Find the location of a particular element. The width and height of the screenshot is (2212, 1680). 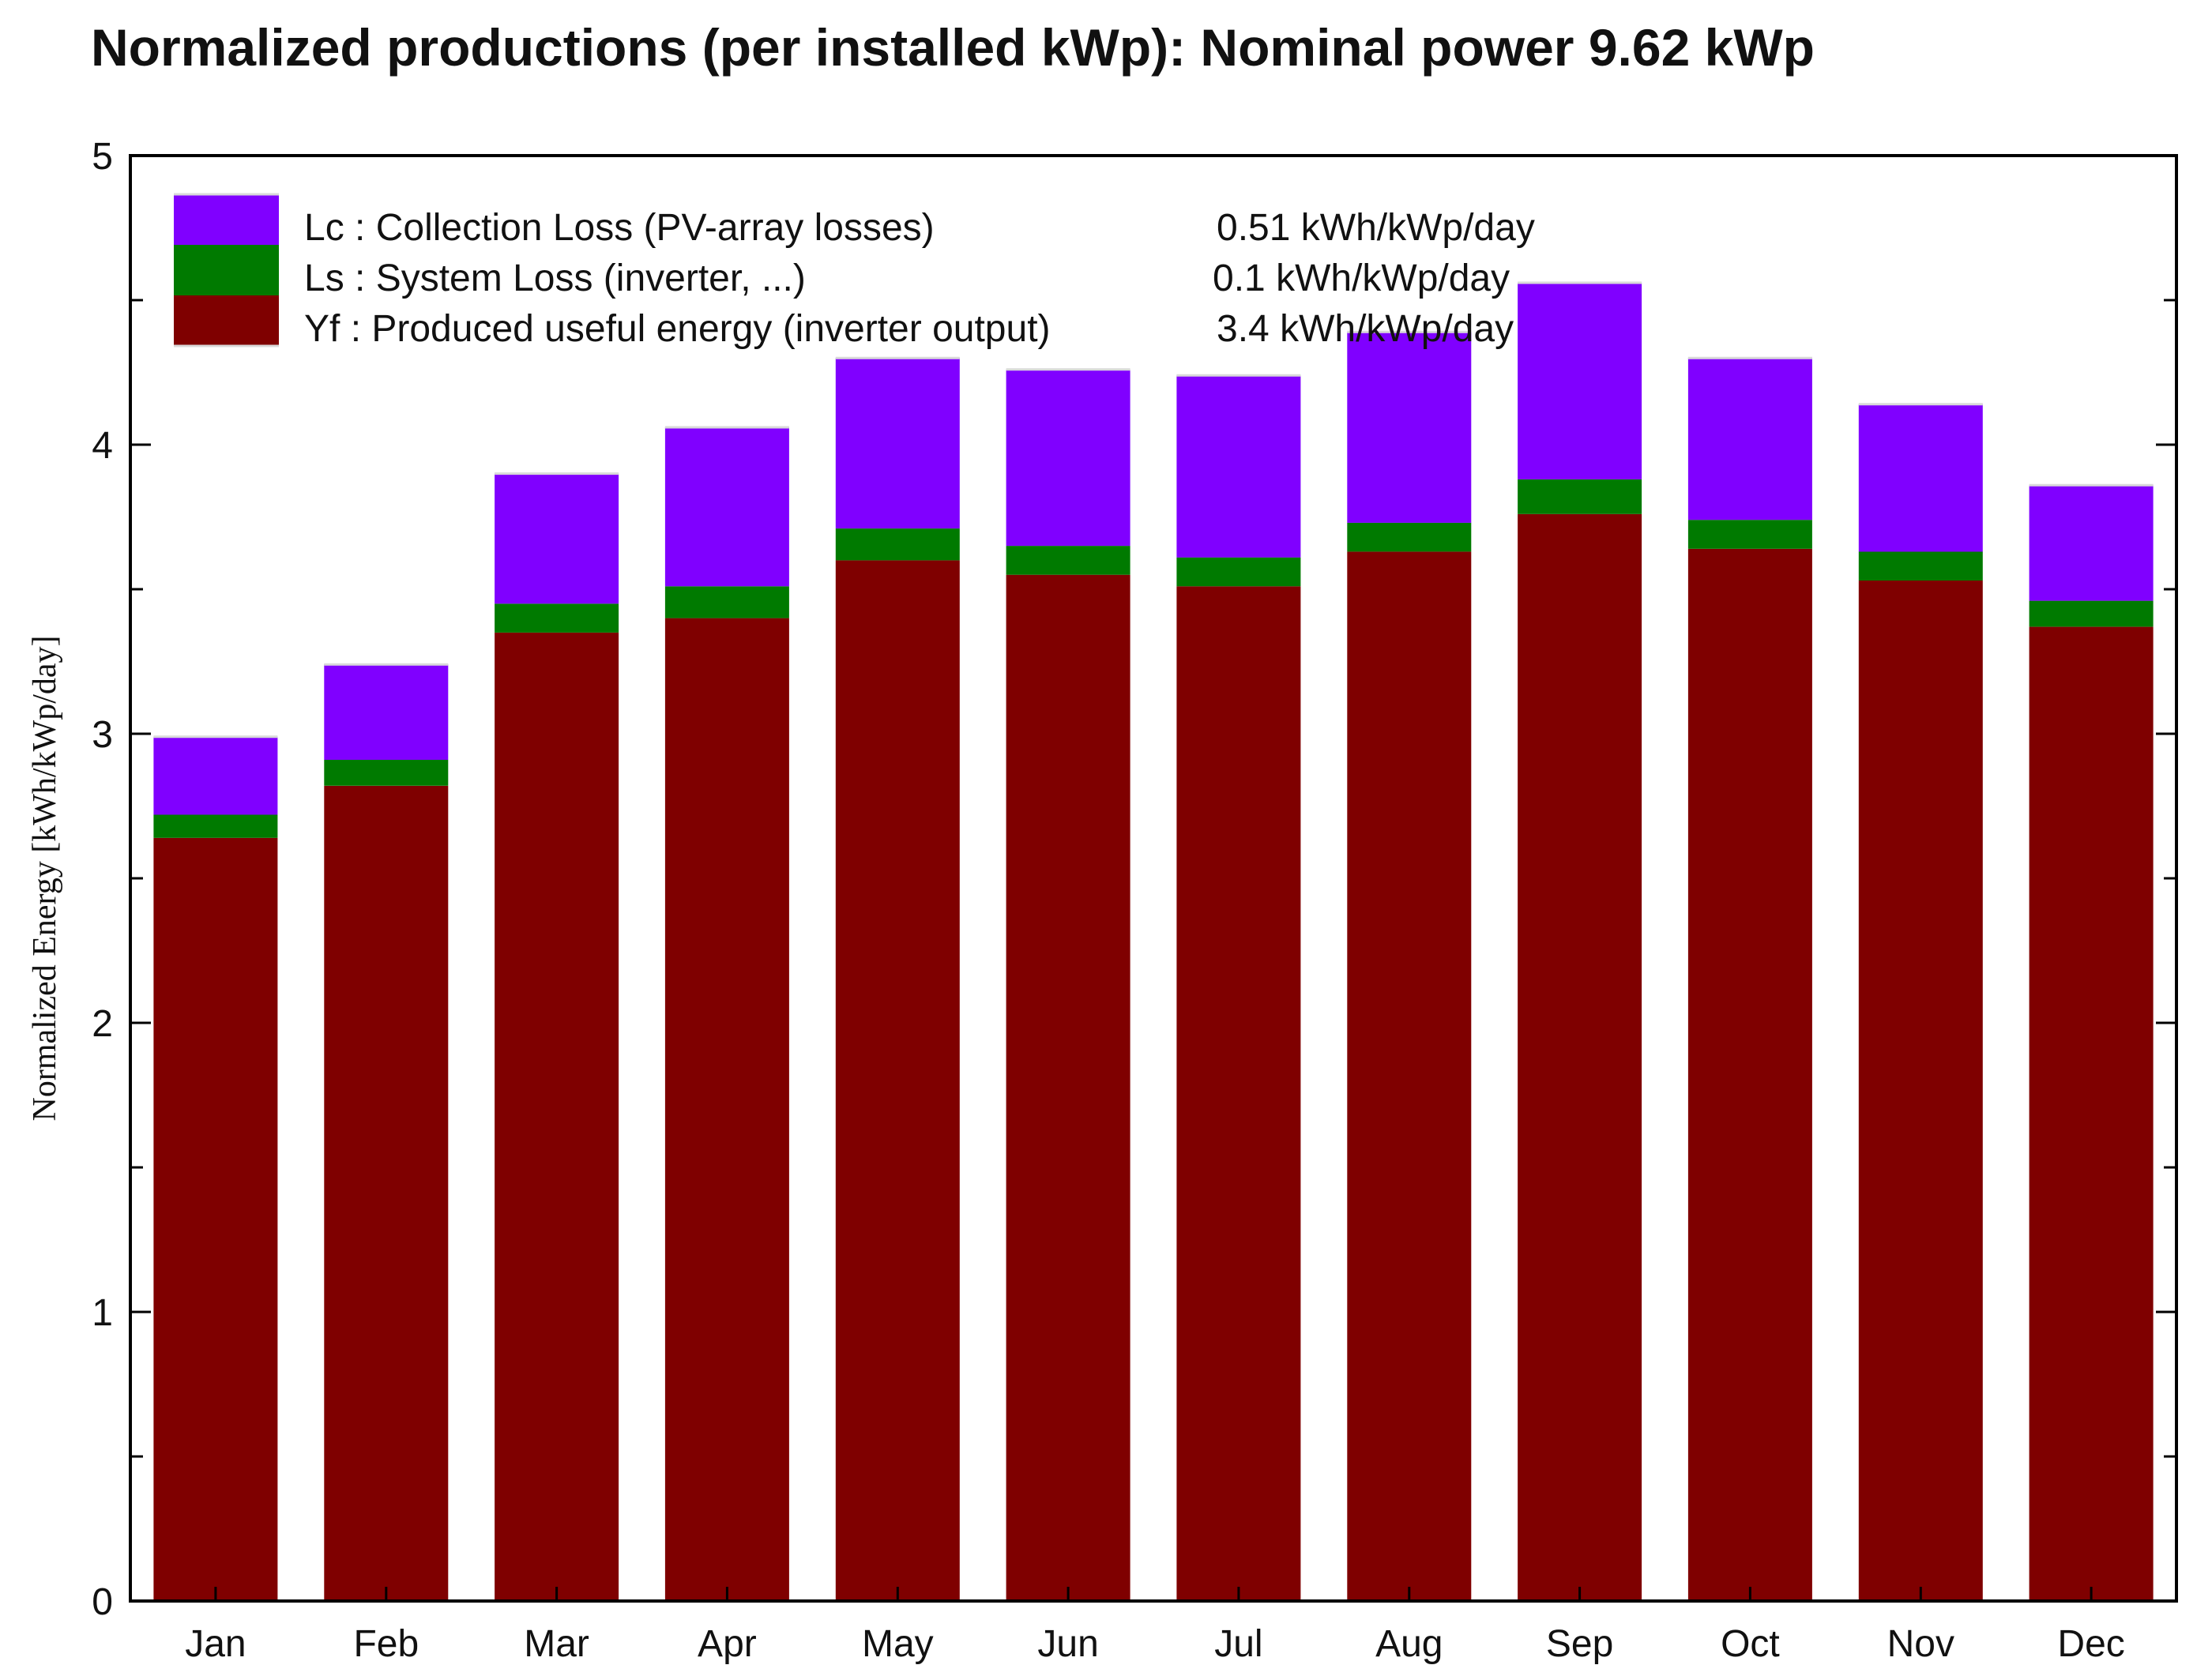

bar-ls-nov is located at coordinates (1920, 566).